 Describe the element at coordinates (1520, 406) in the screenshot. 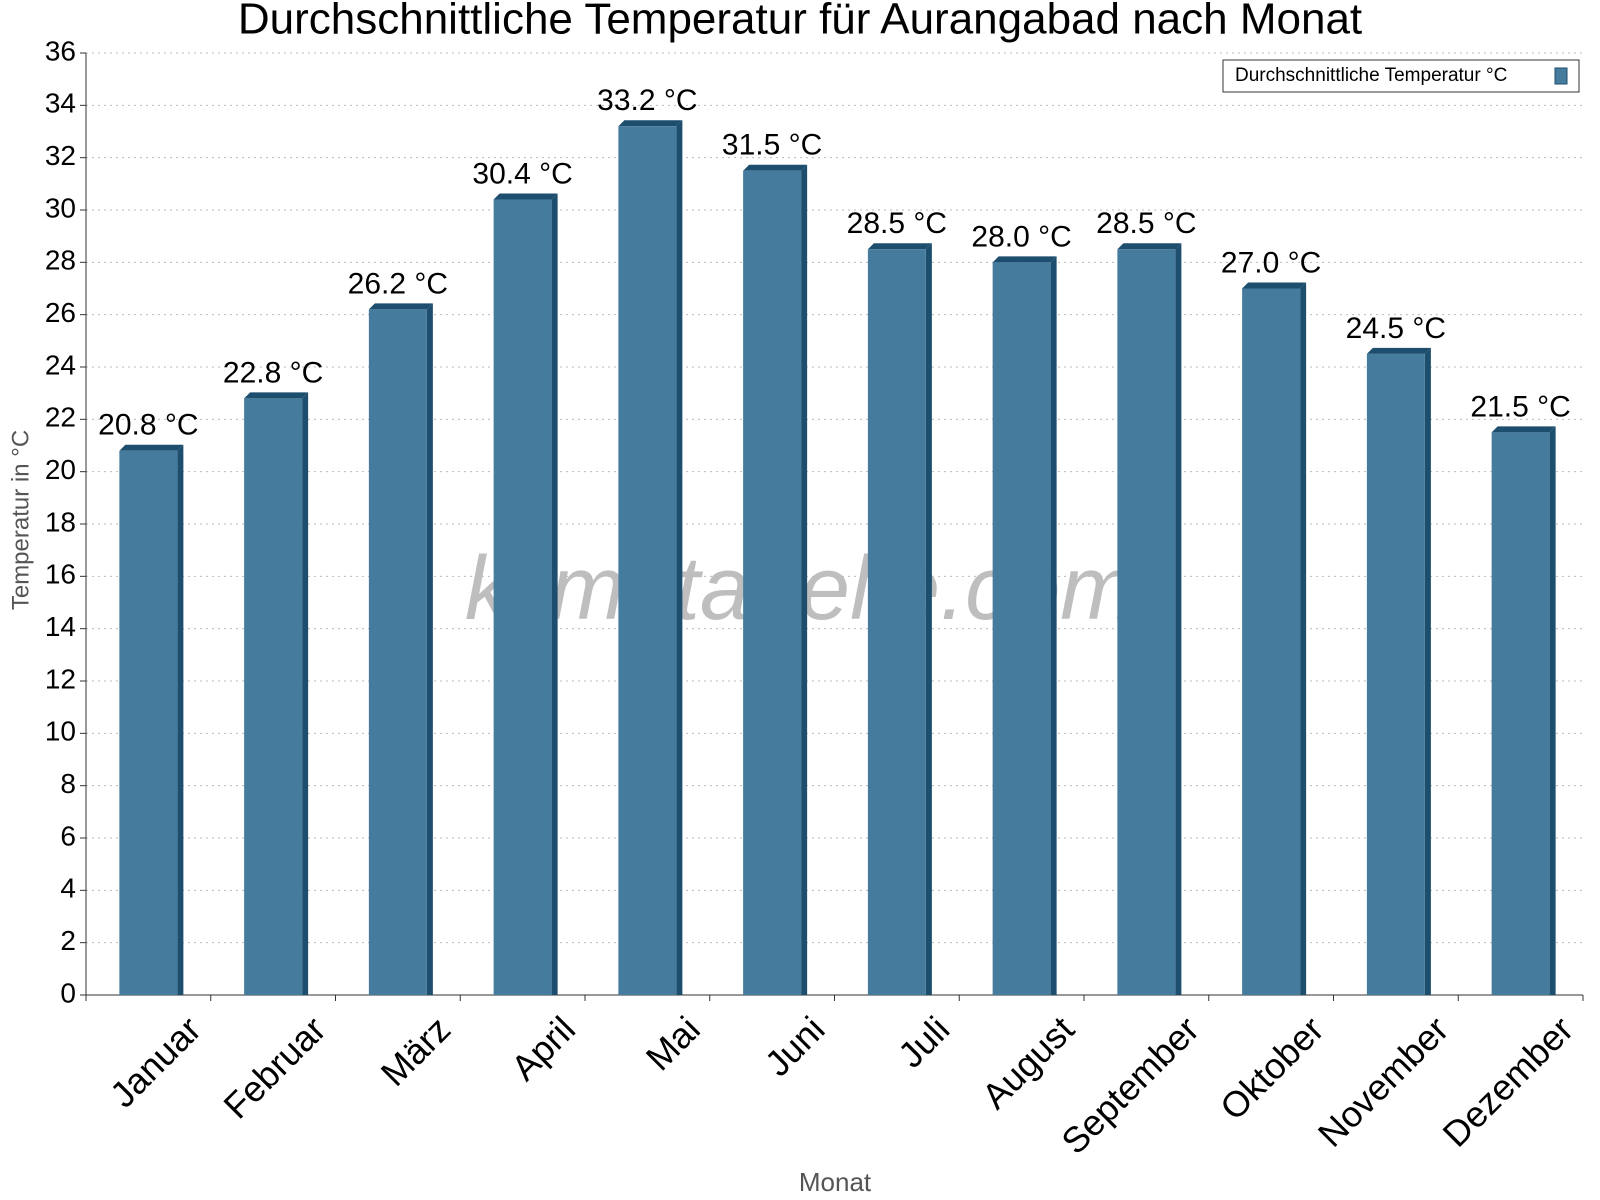

I see `value-label: 21.5 °C` at that location.